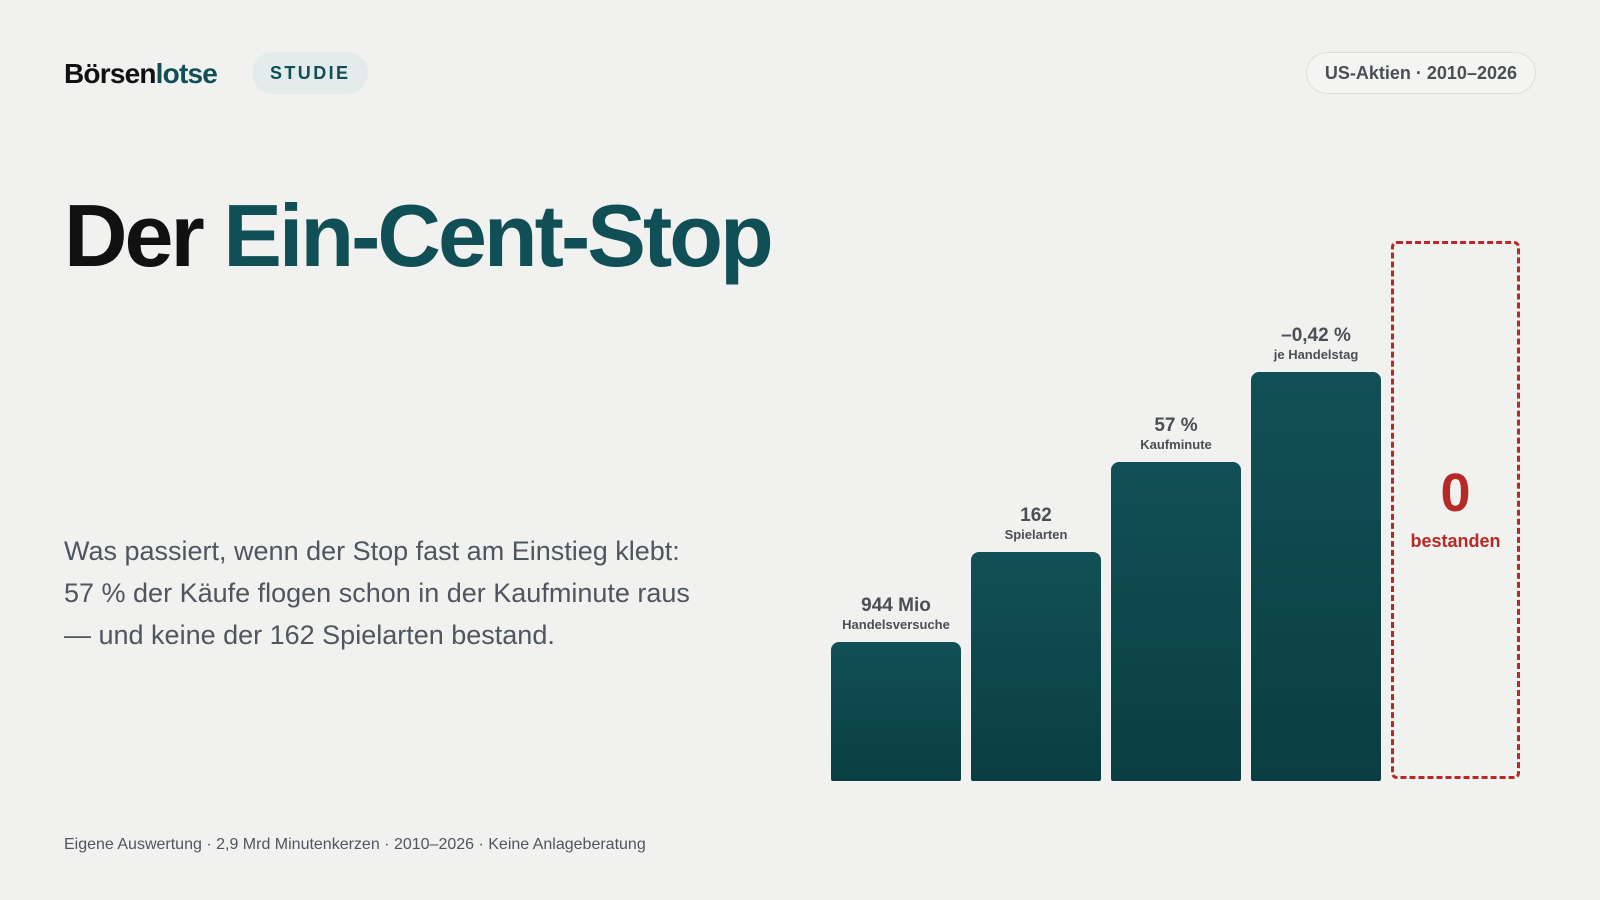  What do you see at coordinates (310, 73) in the screenshot?
I see `study-tag: STUDIE` at bounding box center [310, 73].